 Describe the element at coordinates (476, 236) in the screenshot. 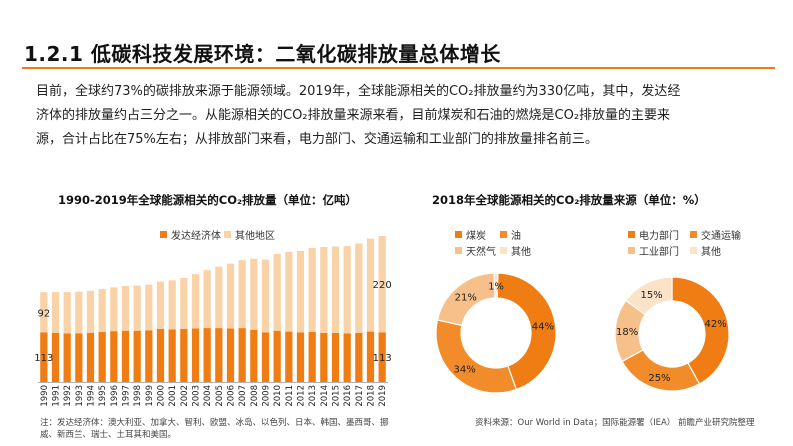

I see `legend-label: 煤炭` at that location.